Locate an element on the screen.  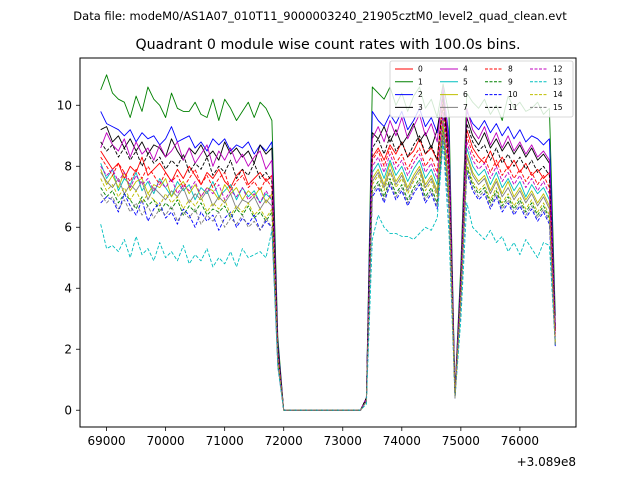
x-tick-label: 75000 is located at coordinates (461, 441).